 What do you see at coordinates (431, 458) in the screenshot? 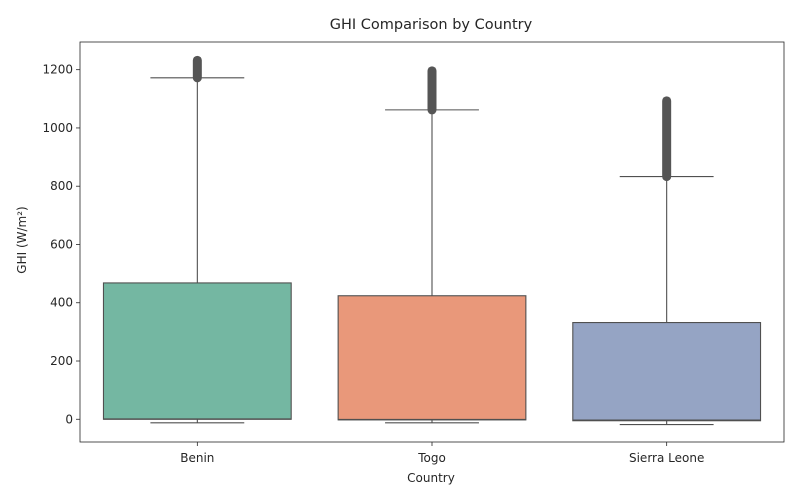
I see `x-tick-label: Togo` at bounding box center [431, 458].